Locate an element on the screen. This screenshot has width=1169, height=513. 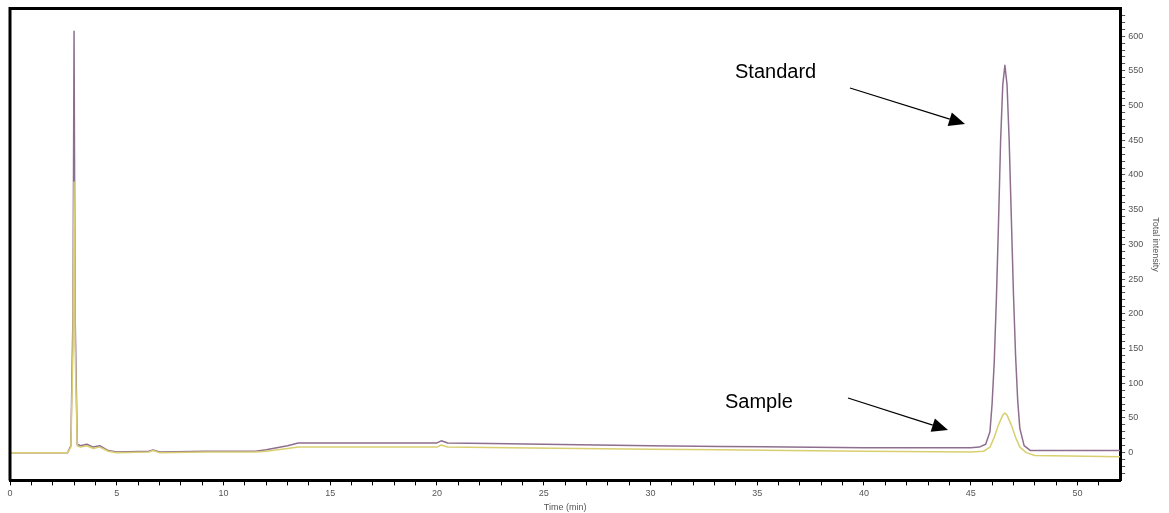
y-tick-label: 0 is located at coordinates (1131, 452).